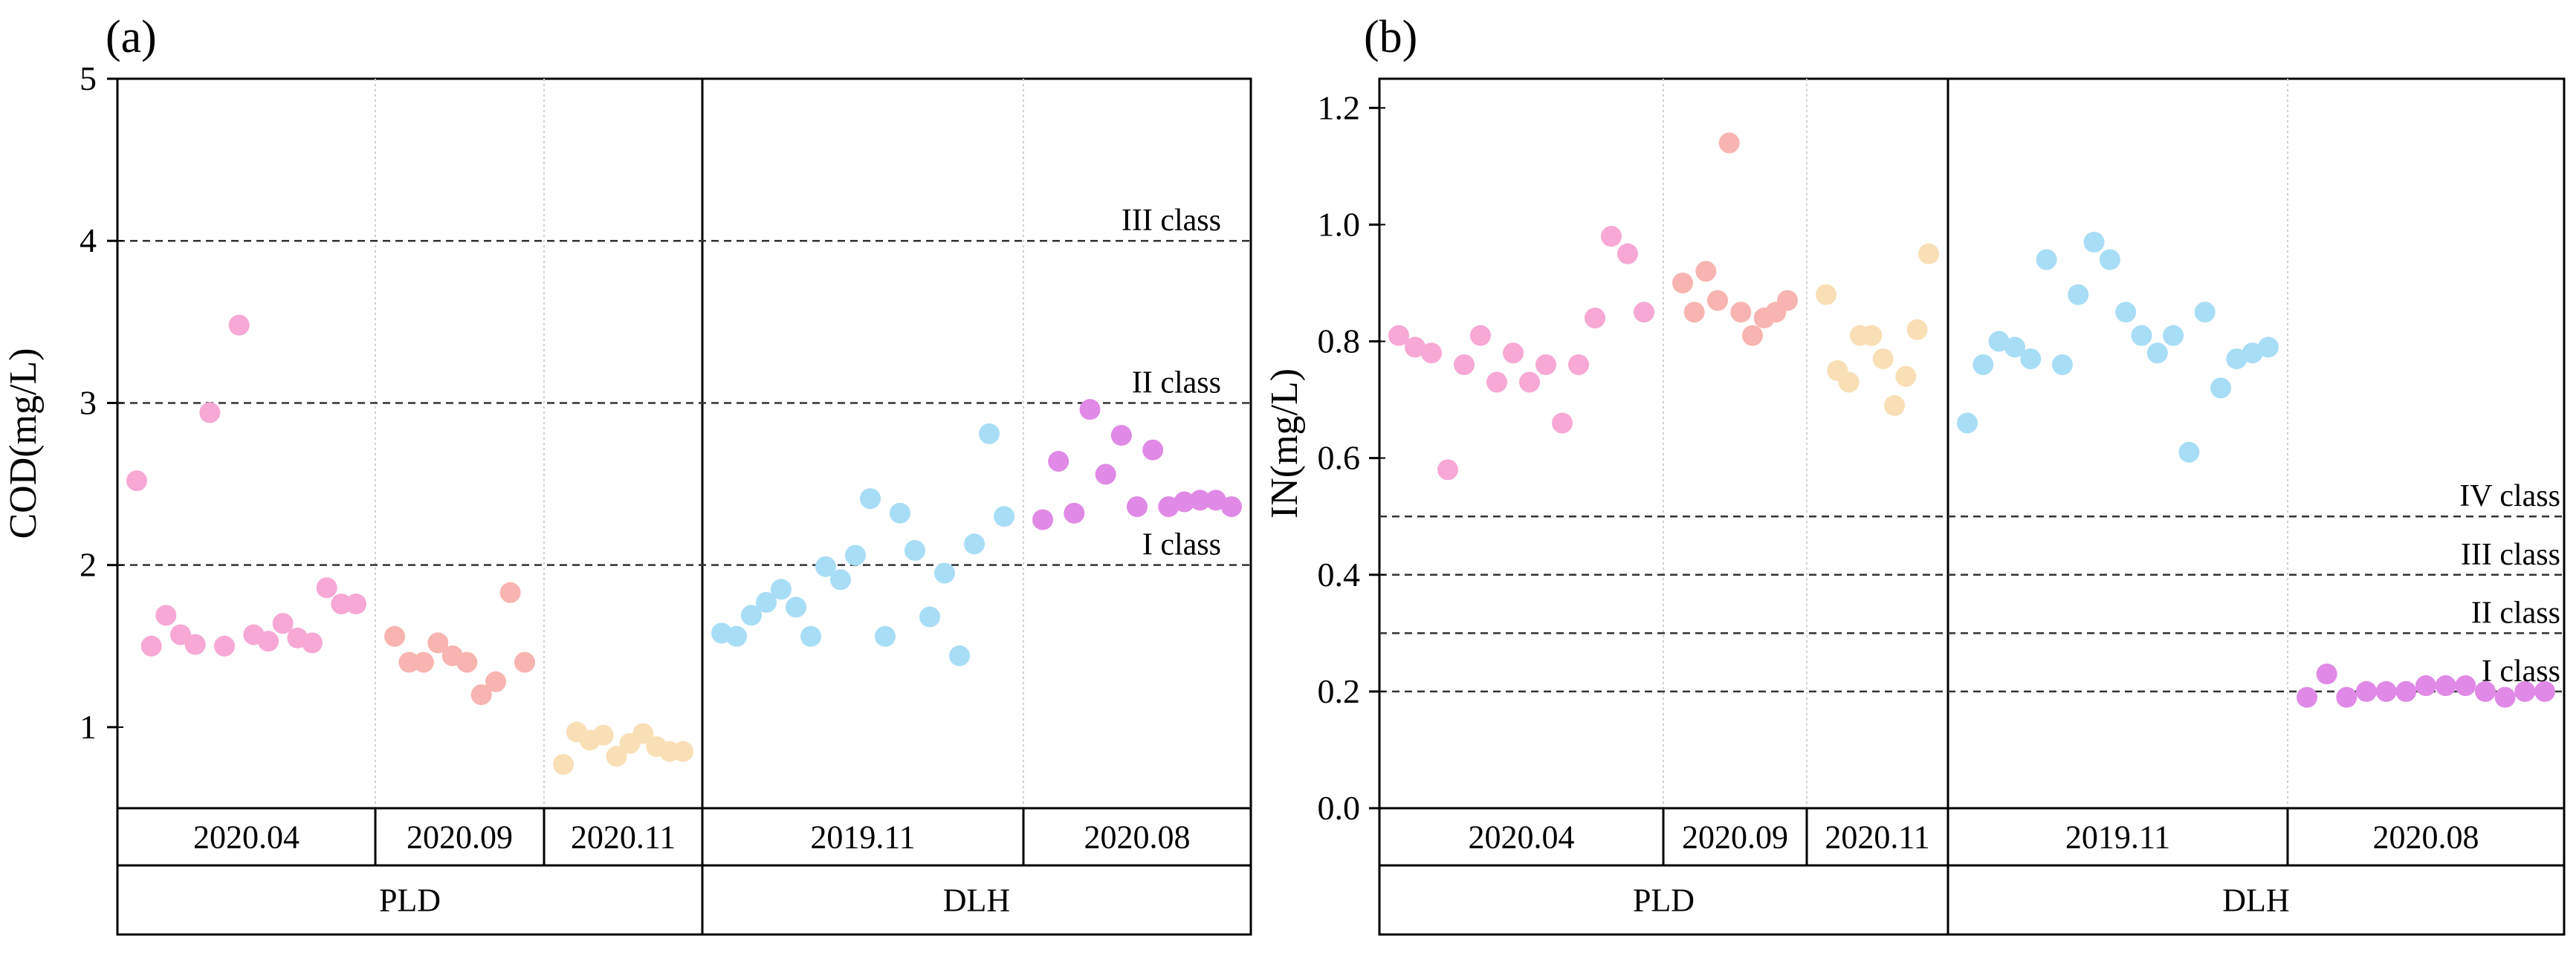  What do you see at coordinates (1339, 575) in the screenshot?
I see `y-tick-label: 0.4` at bounding box center [1339, 575].